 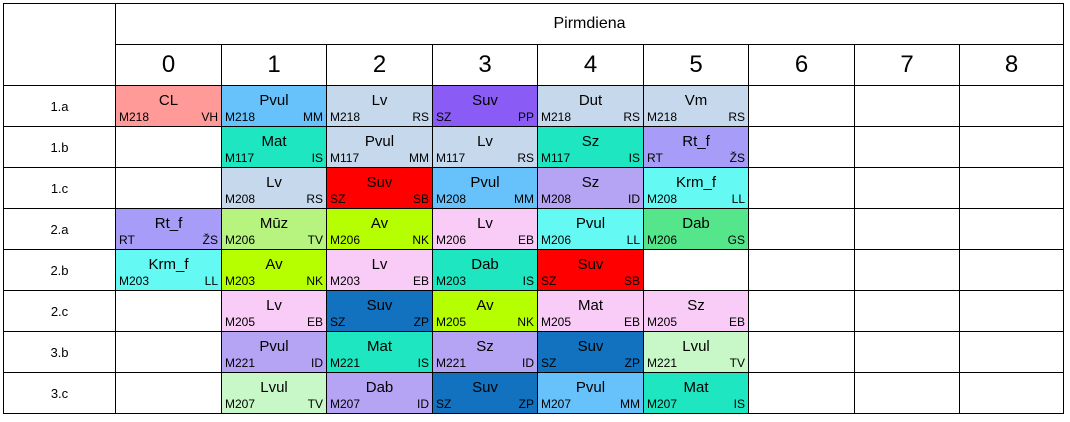 I want to click on lesson-card: Av M206 NK, so click(x=379, y=229).